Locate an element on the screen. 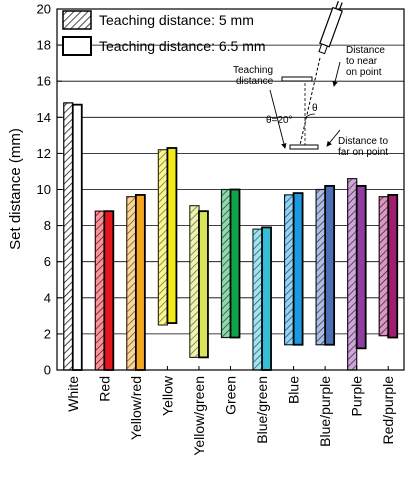 The width and height of the screenshot is (413, 480). y-tick-label: 18 is located at coordinates (44, 45).